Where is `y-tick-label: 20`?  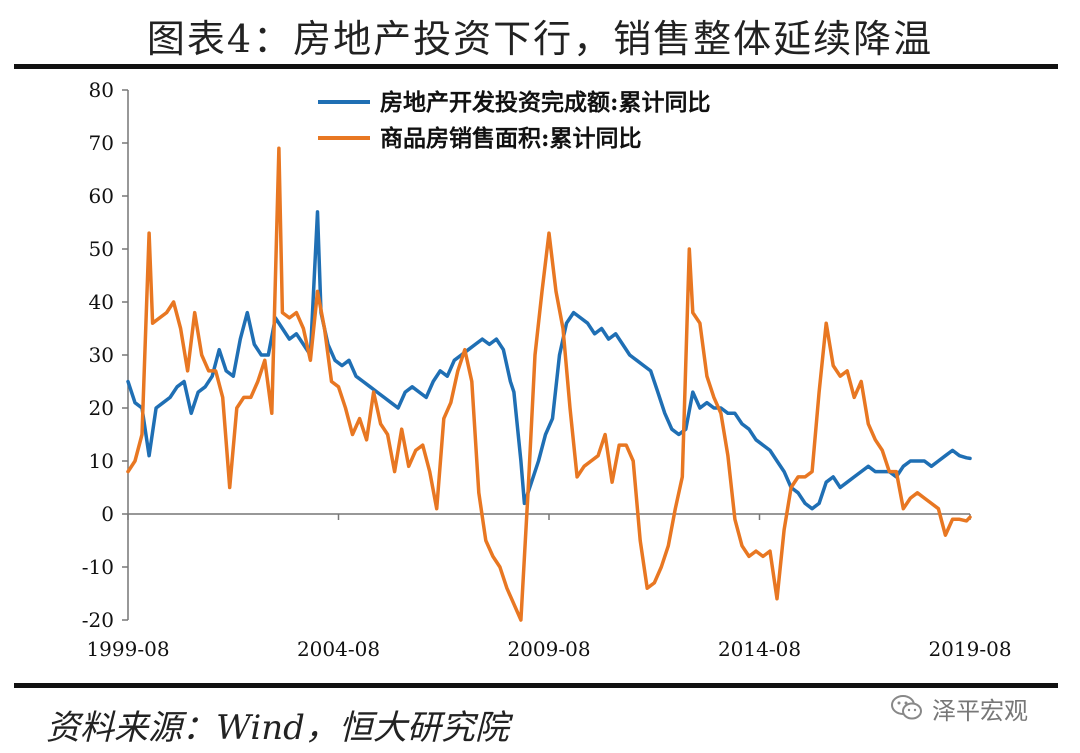 y-tick-label: 20 is located at coordinates (101, 408).